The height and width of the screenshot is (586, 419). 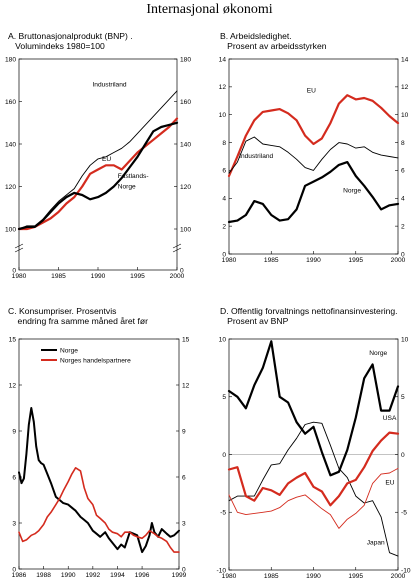 What do you see at coordinates (313, 408) in the screenshot?
I see `panel-d-series-norge` at bounding box center [313, 408].